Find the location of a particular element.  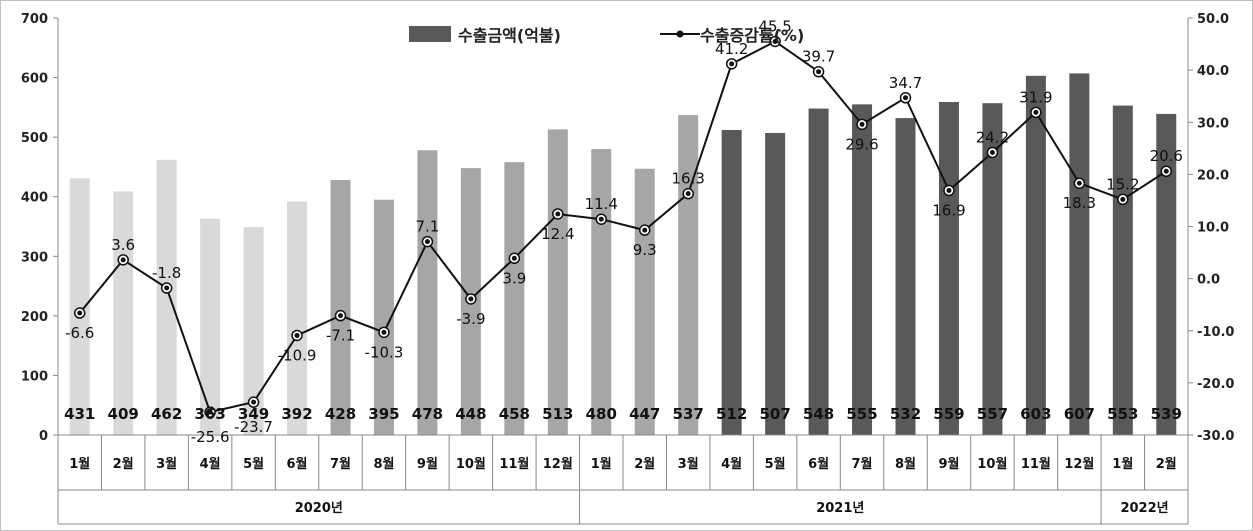

category-label: 7월 is located at coordinates (340, 464).